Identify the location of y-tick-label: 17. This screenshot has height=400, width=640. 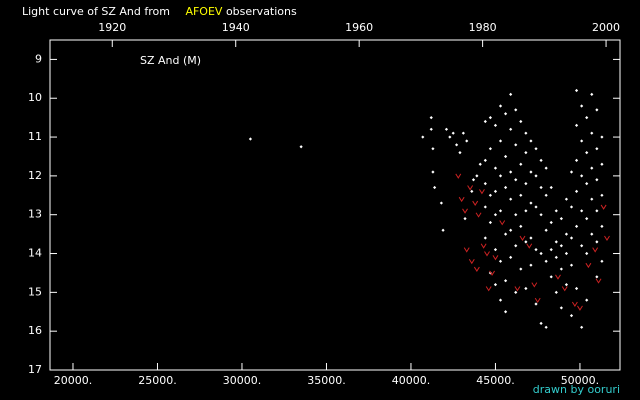
(35, 369).